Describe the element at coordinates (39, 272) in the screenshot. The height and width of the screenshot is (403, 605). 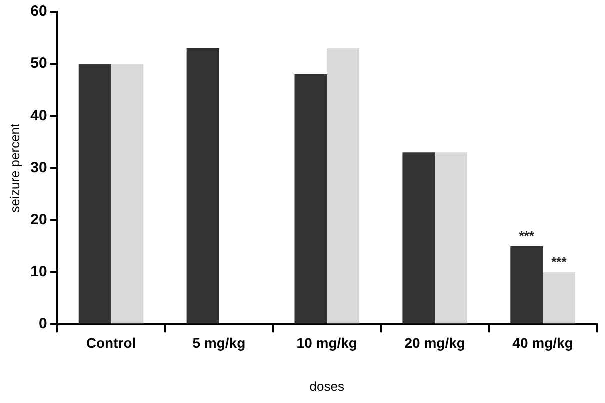
I see `y-tick-label: 10` at that location.